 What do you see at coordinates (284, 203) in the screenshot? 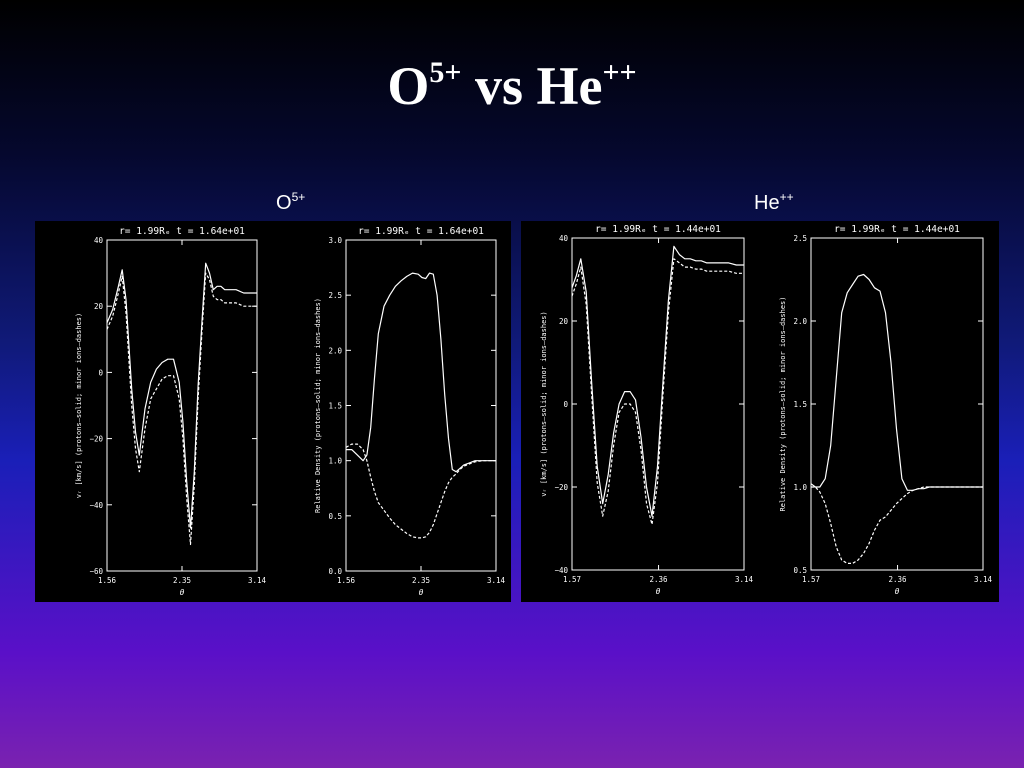
I see `left-label-base: O` at bounding box center [284, 203].